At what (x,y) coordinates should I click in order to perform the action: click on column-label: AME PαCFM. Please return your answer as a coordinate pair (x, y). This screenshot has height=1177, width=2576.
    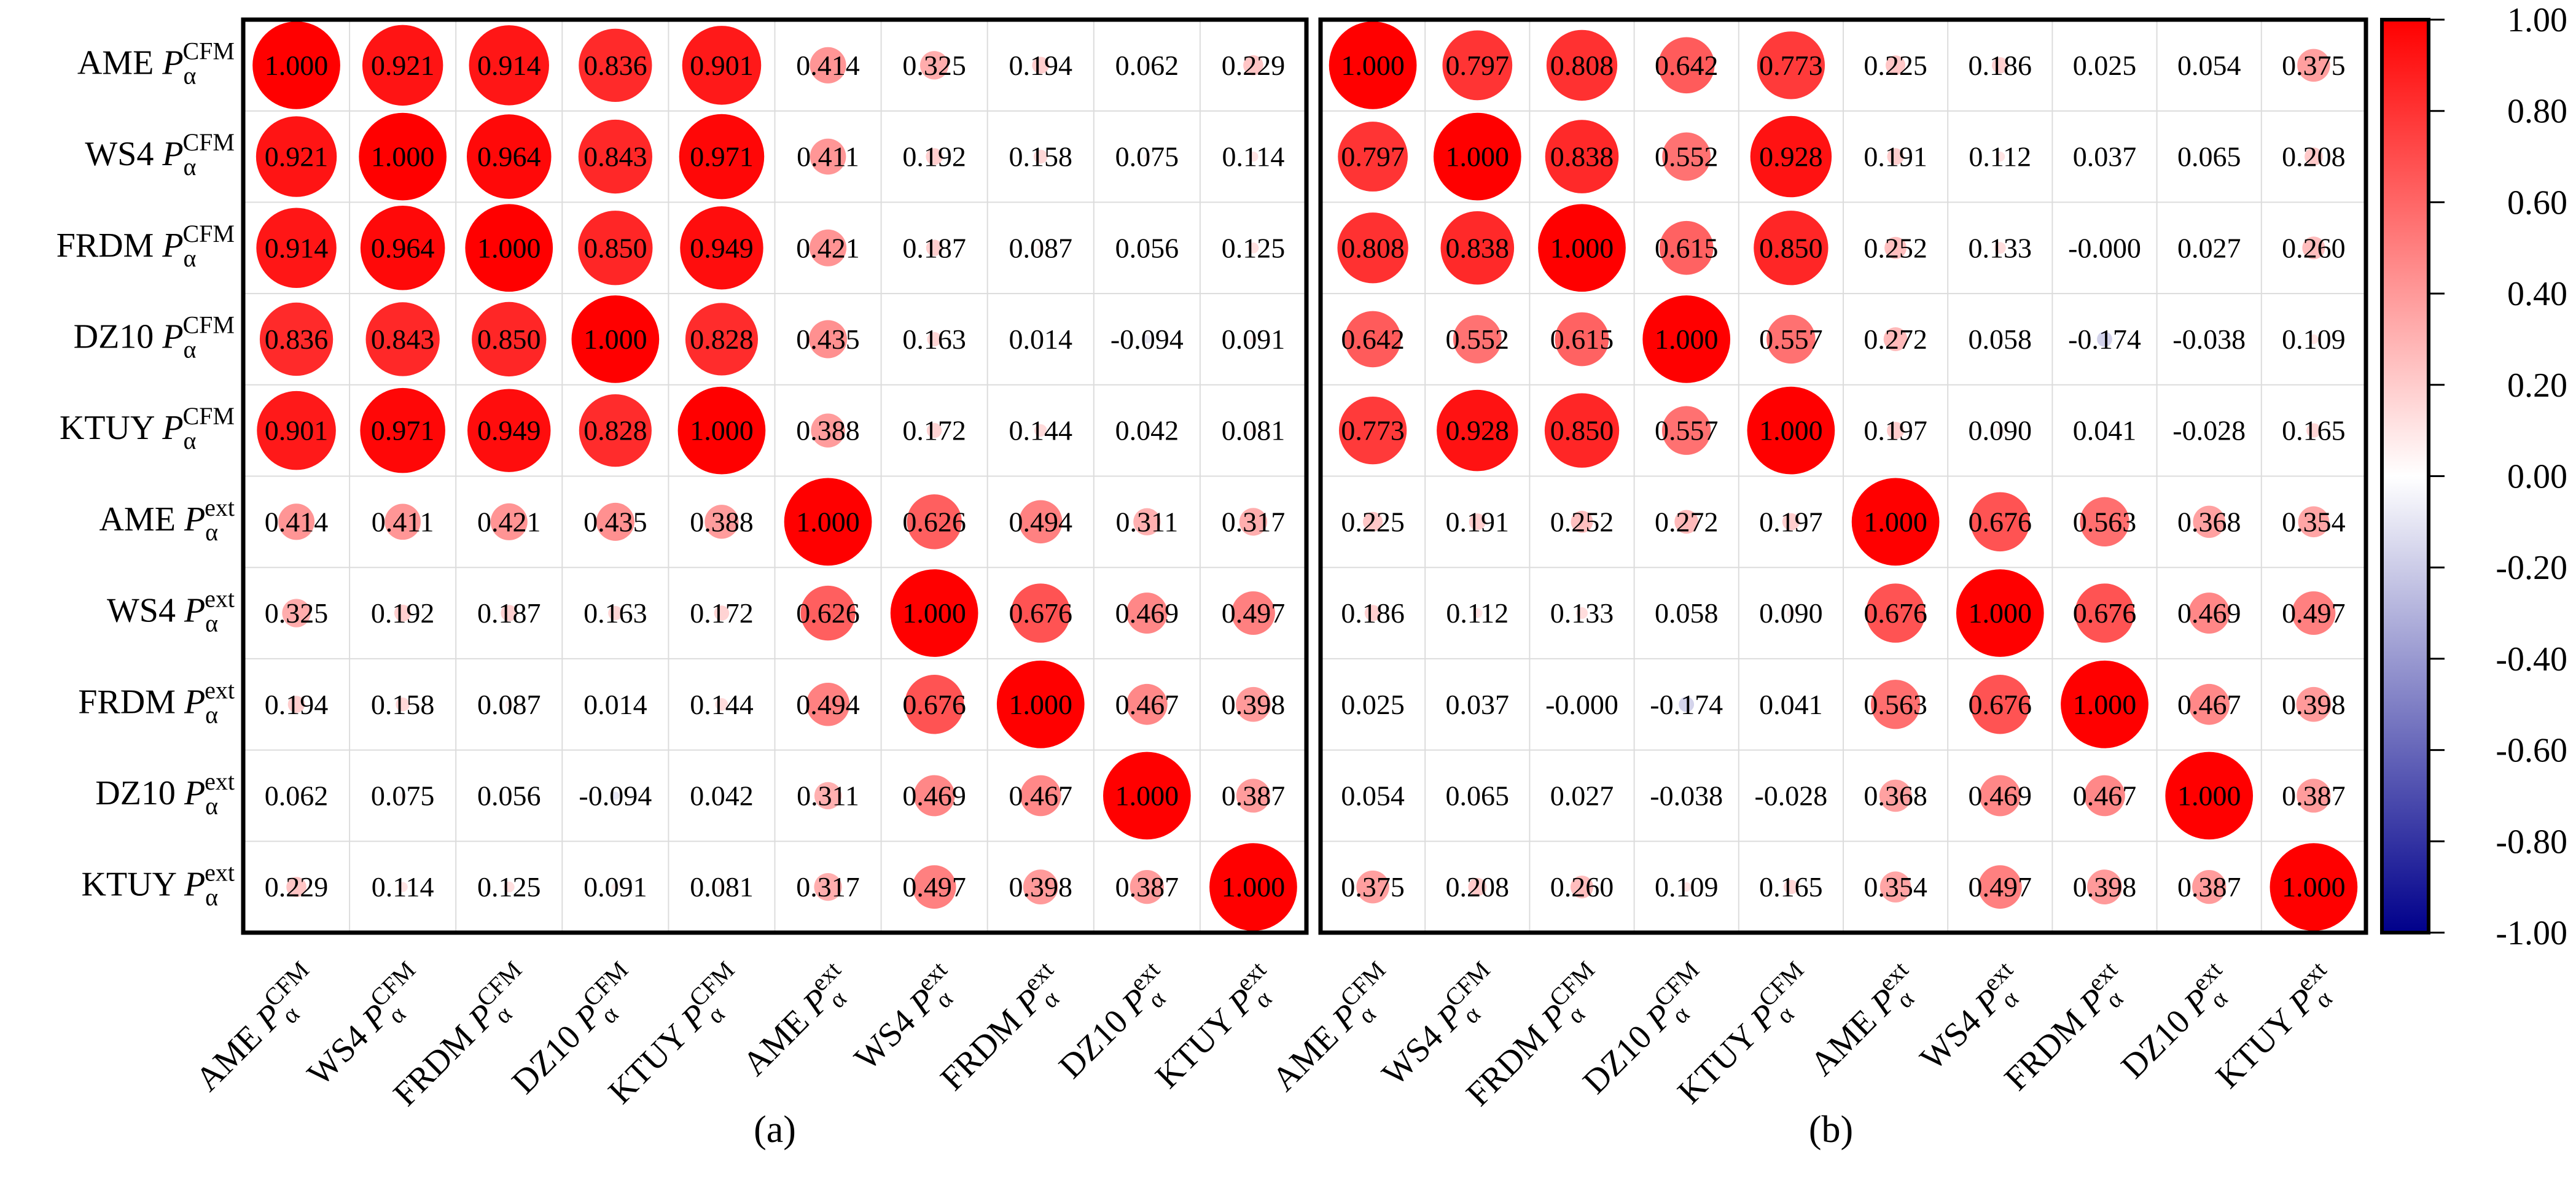
    Looking at the image, I should click on (1334, 1030).